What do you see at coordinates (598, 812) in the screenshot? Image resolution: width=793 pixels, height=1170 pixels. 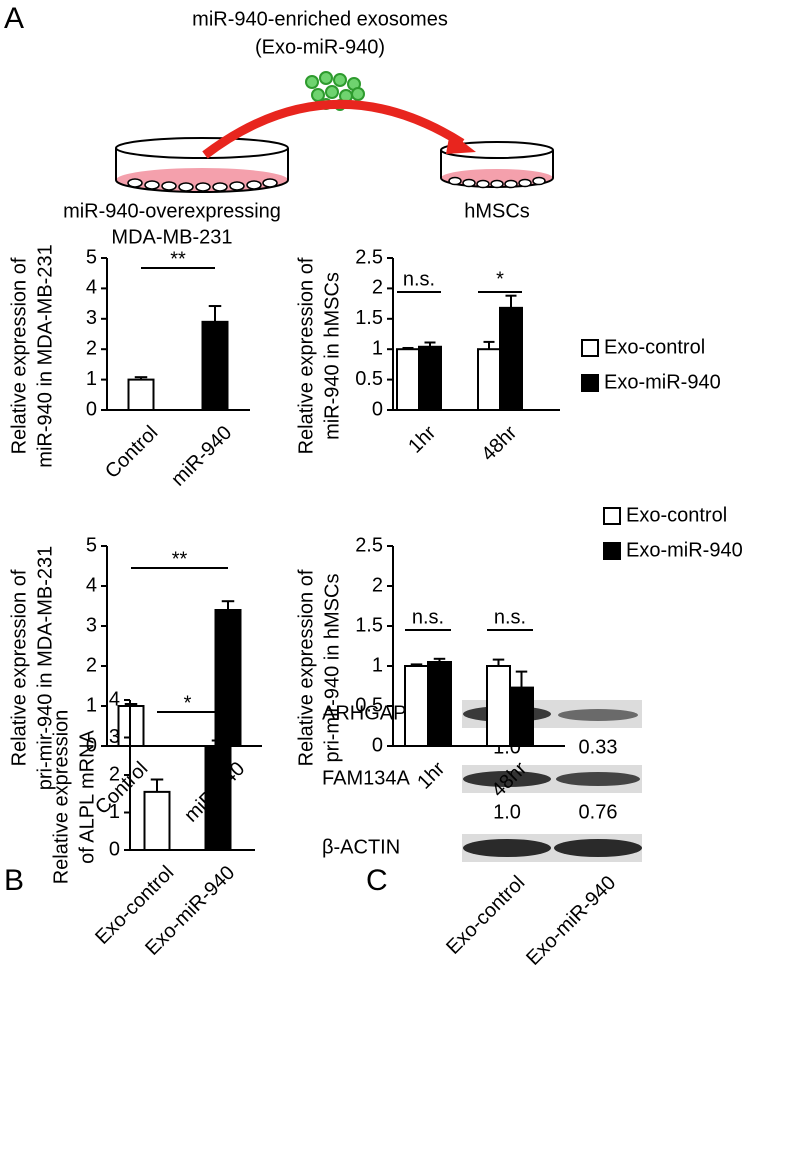 I see `blot-quant: 0.76` at bounding box center [598, 812].